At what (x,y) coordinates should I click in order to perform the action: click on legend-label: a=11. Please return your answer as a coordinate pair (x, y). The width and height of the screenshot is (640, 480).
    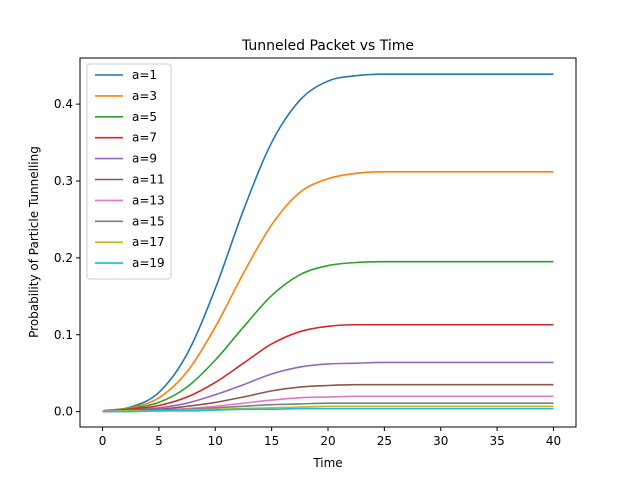
    Looking at the image, I should click on (148, 180).